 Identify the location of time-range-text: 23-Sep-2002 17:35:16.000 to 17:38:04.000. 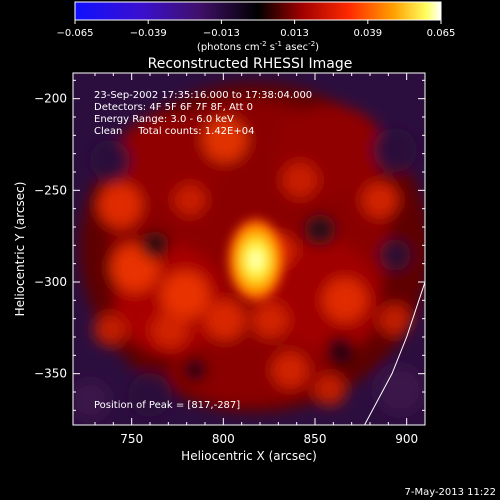
(203, 95).